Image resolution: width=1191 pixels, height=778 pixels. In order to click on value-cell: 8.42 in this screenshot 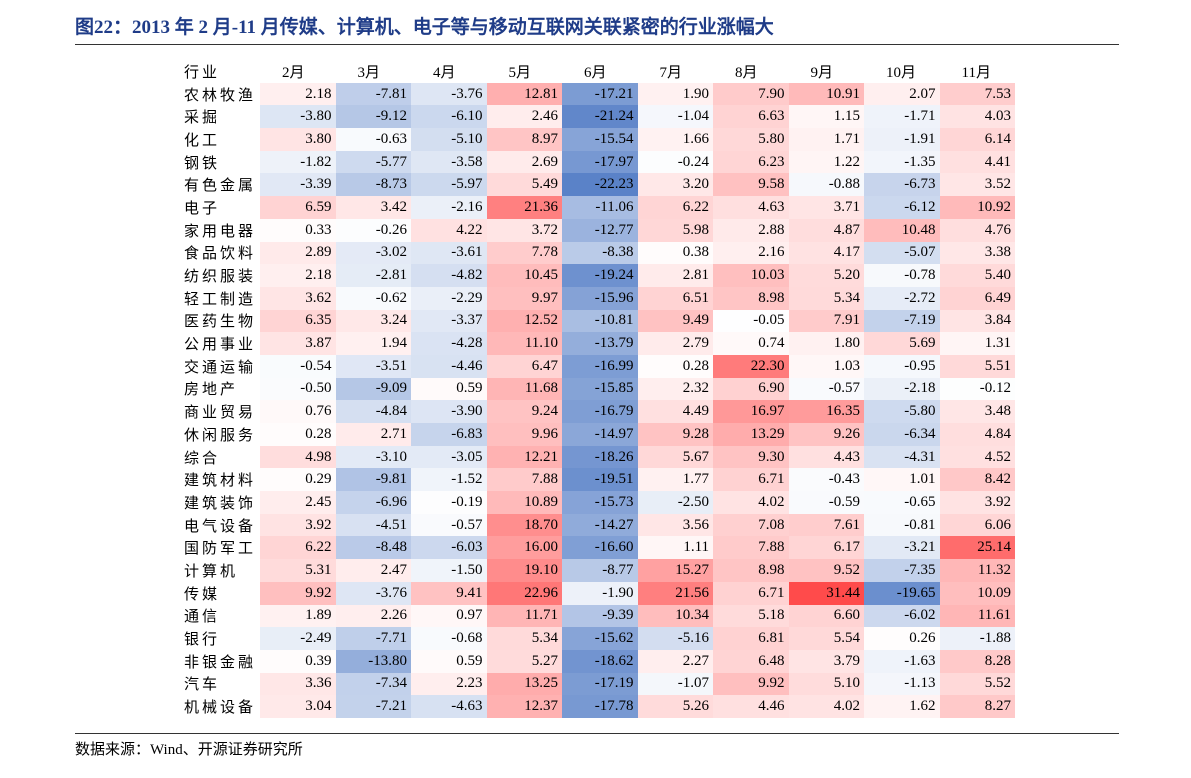, I will do `click(977, 480)`.